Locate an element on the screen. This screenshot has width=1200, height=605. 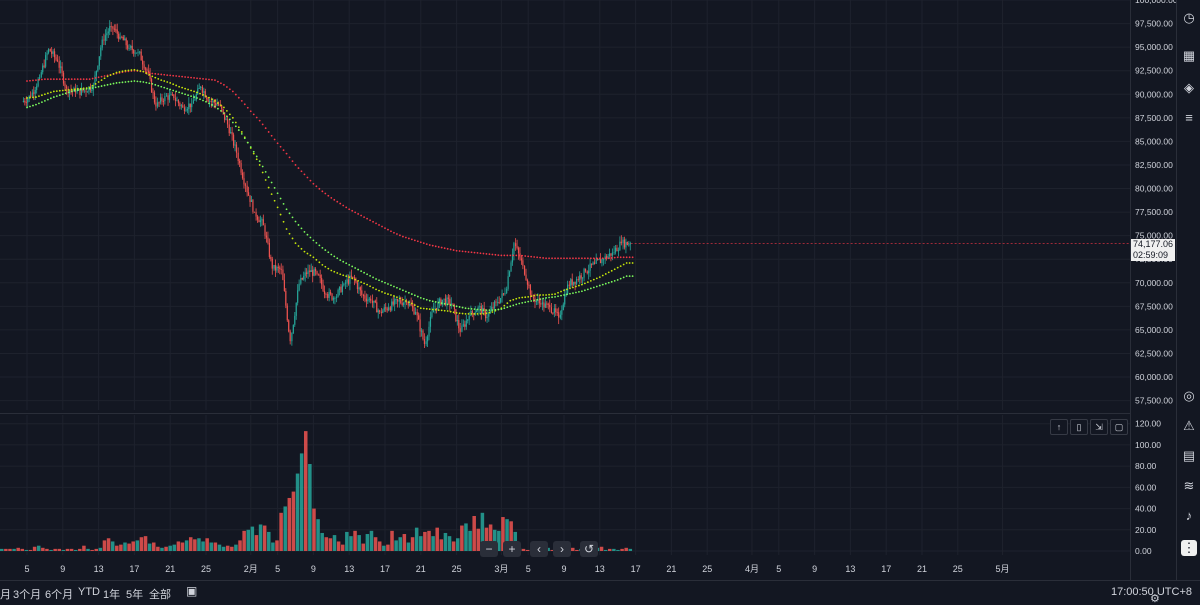
x-tick-label: 9 is located at coordinates (313, 569).